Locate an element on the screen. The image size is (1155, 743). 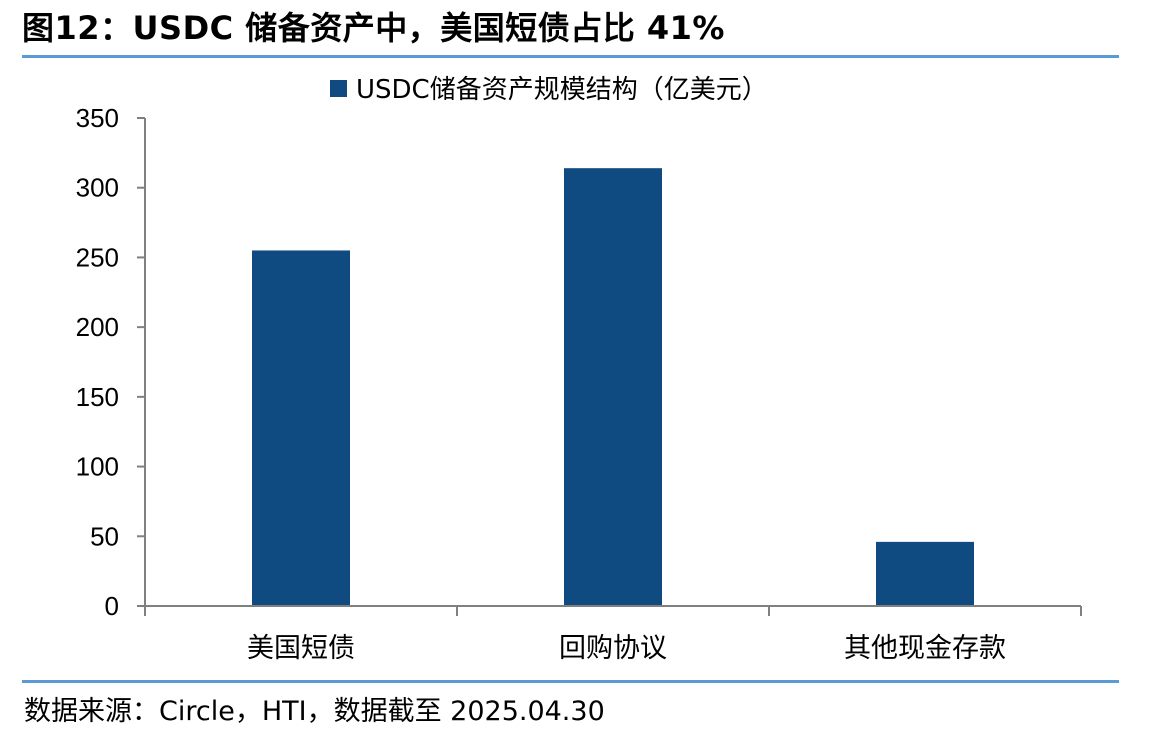
source-note: 数据来源：Circle，HTI，数据截至 2025.04.30 is located at coordinates (314, 711).